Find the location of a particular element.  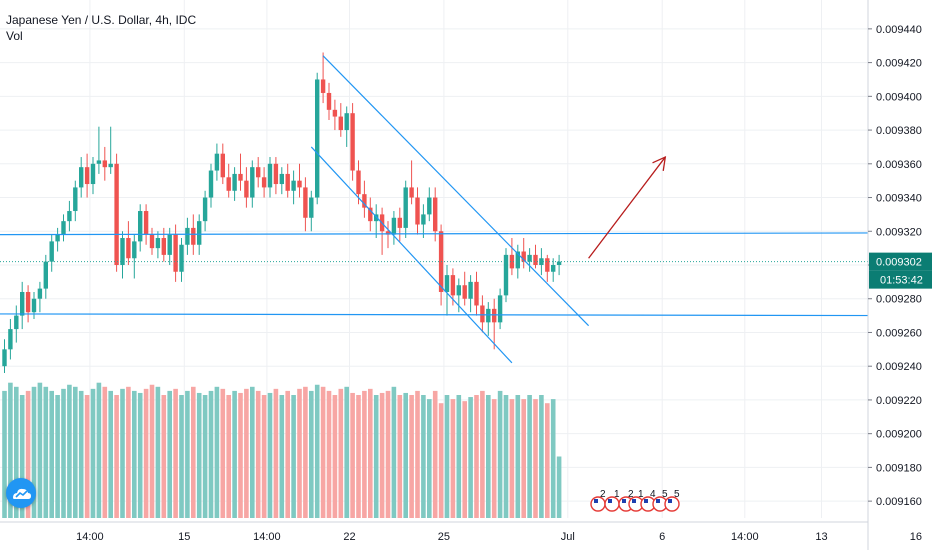

x-tick-label: 14:00 is located at coordinates (90, 537).